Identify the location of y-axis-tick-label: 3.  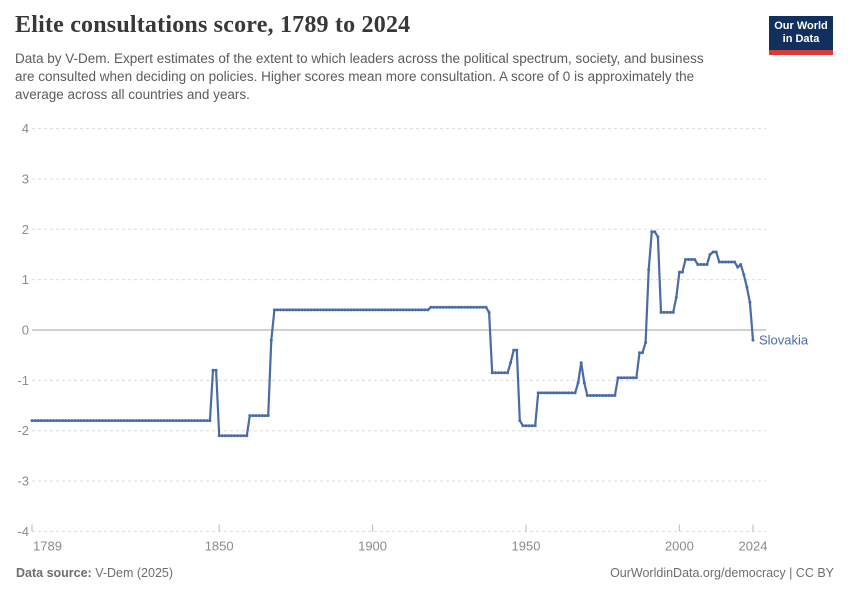
(25, 178).